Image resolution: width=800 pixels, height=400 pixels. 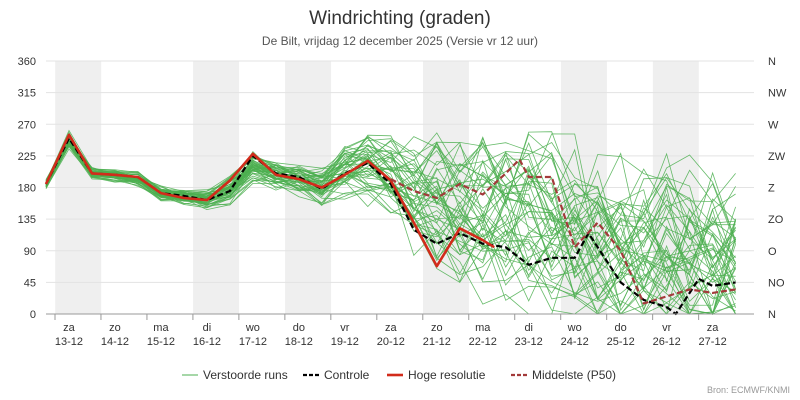 I want to click on x-tick-date: 25-12, so click(x=621, y=342).